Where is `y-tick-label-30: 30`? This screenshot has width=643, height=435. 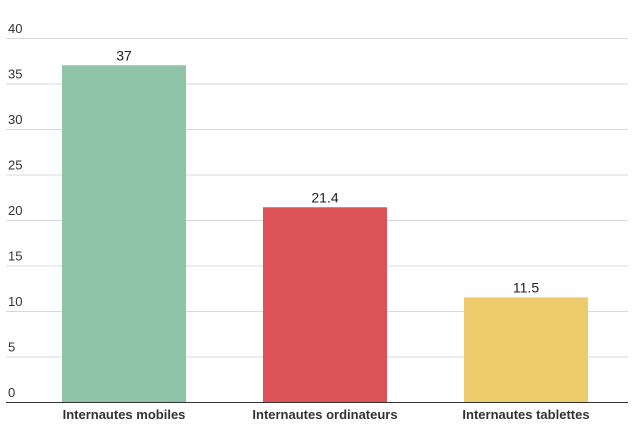 y-tick-label-30: 30 is located at coordinates (15, 119).